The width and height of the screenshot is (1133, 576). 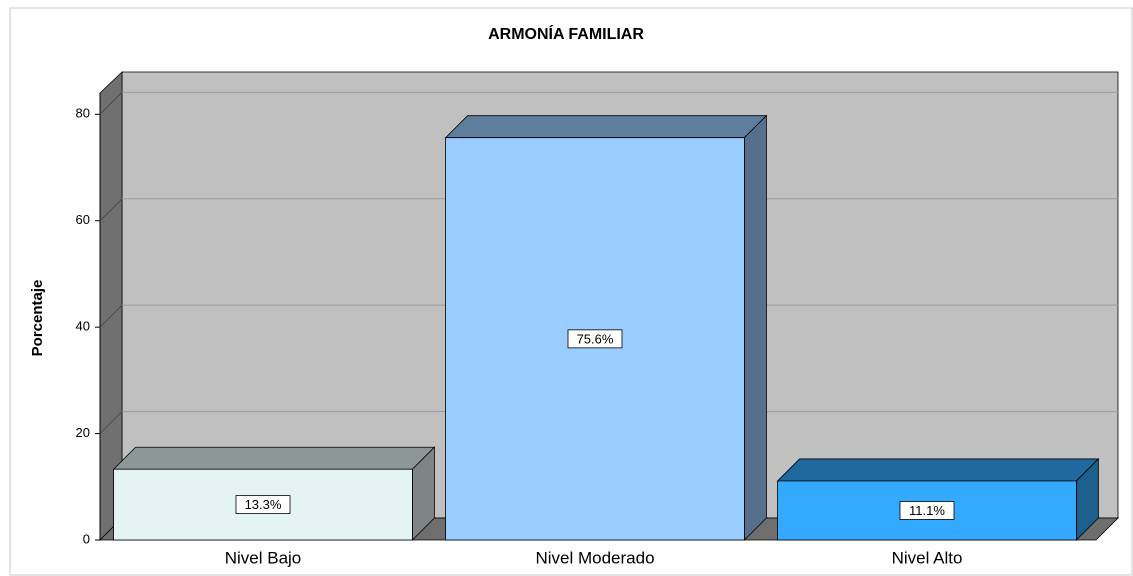 What do you see at coordinates (86, 538) in the screenshot?
I see `y-tick-label: 0` at bounding box center [86, 538].